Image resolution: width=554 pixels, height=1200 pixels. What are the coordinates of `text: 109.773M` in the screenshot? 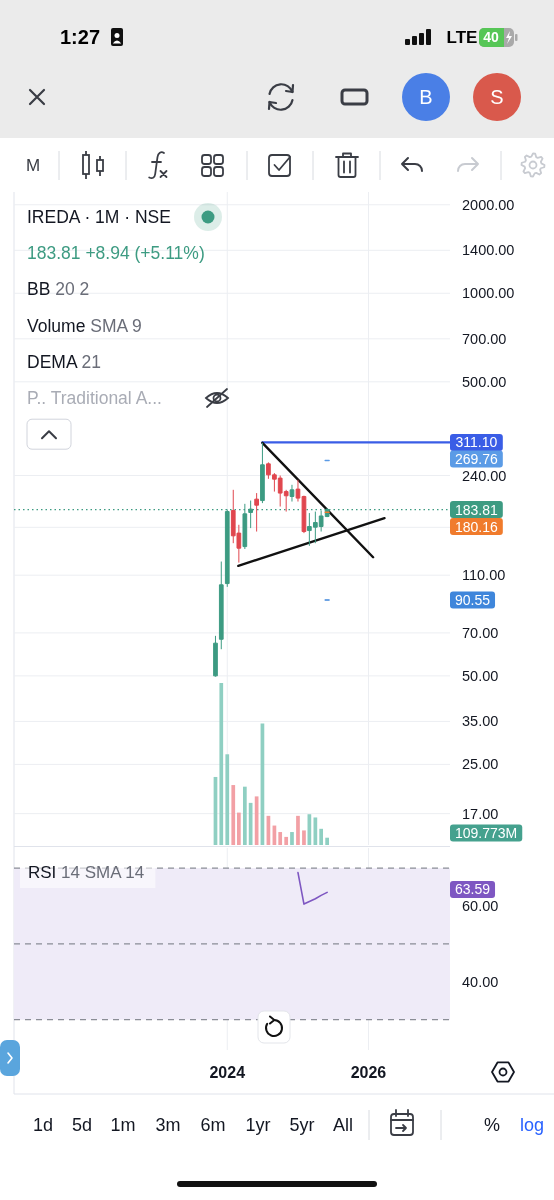 It's located at (486, 833).